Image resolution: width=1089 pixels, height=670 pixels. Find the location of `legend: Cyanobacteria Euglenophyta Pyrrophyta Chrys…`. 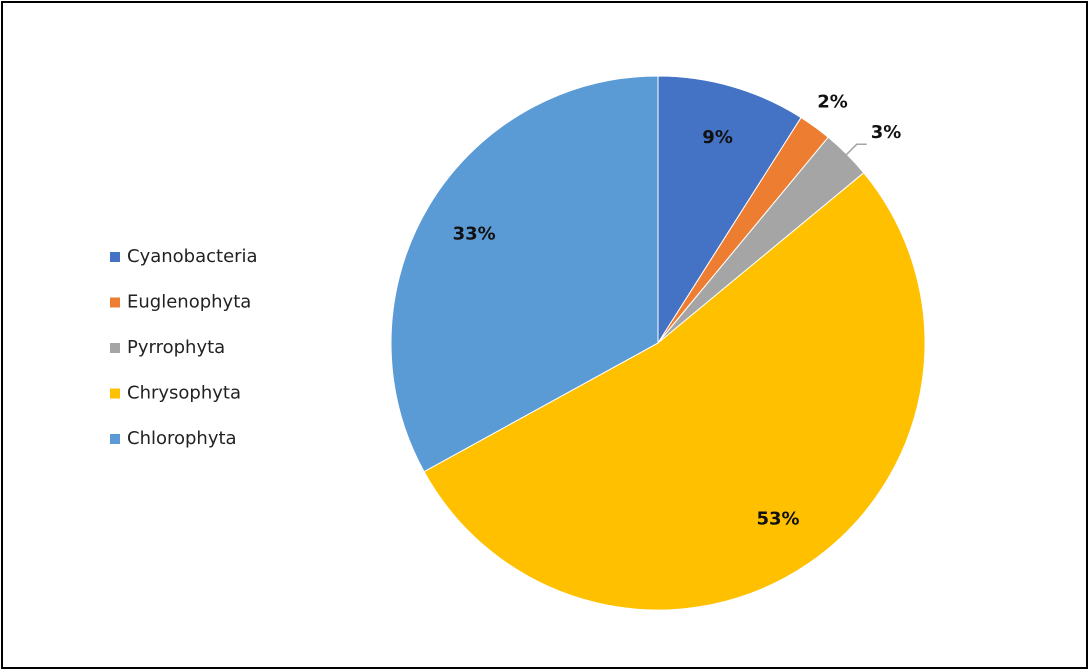

legend: Cyanobacteria Euglenophyta Pyrrophyta Chrys… is located at coordinates (184, 347).